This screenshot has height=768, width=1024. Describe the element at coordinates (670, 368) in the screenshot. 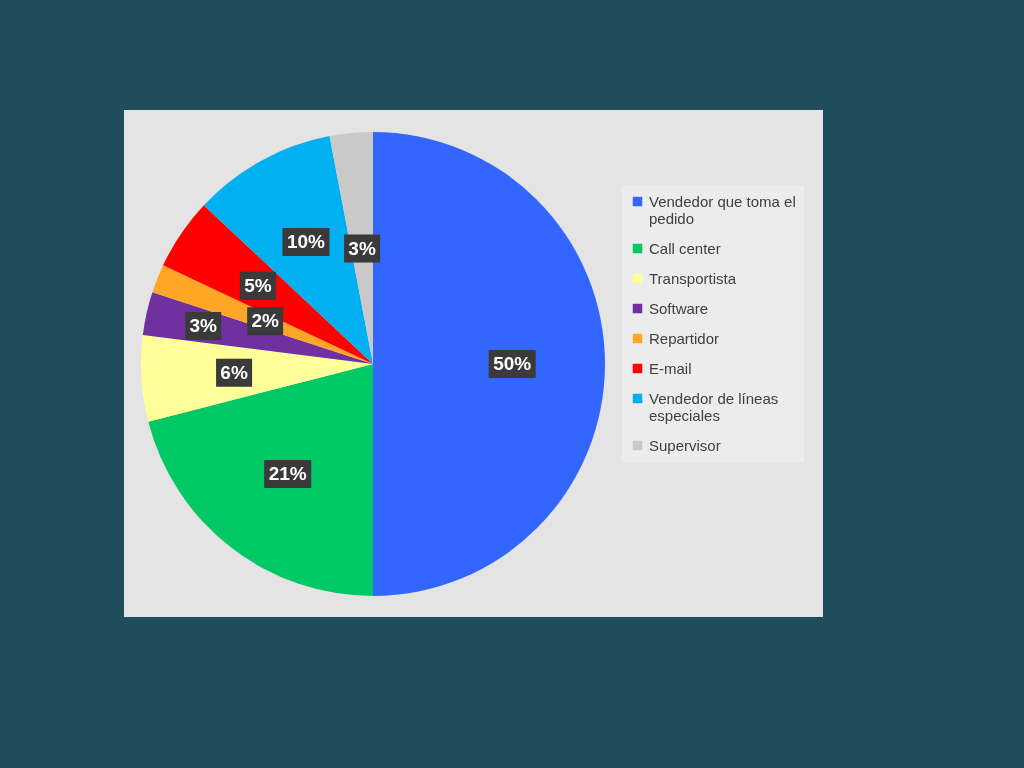

I see `legend-label: E-mail` at that location.